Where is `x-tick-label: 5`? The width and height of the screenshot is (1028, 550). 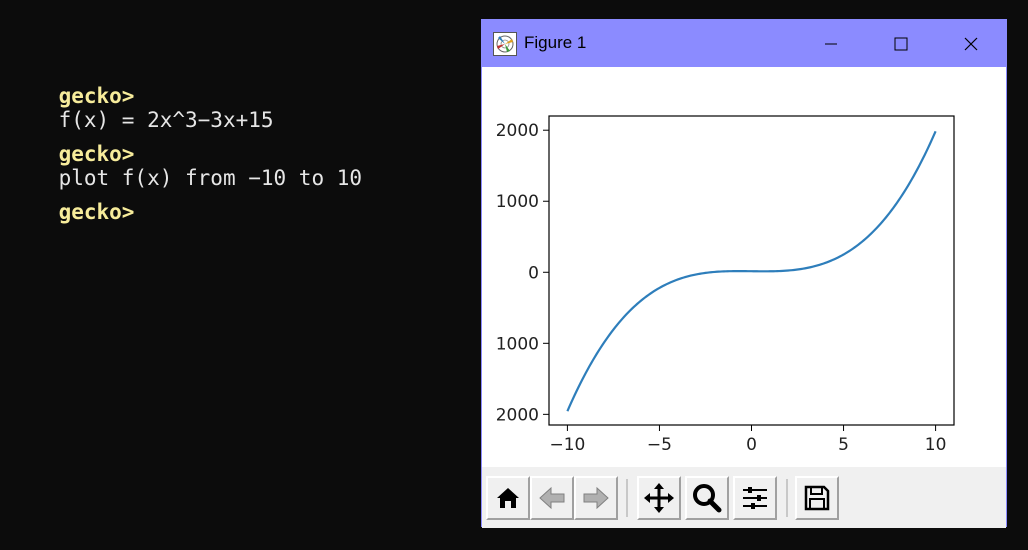
x-tick-label: 5 is located at coordinates (843, 445).